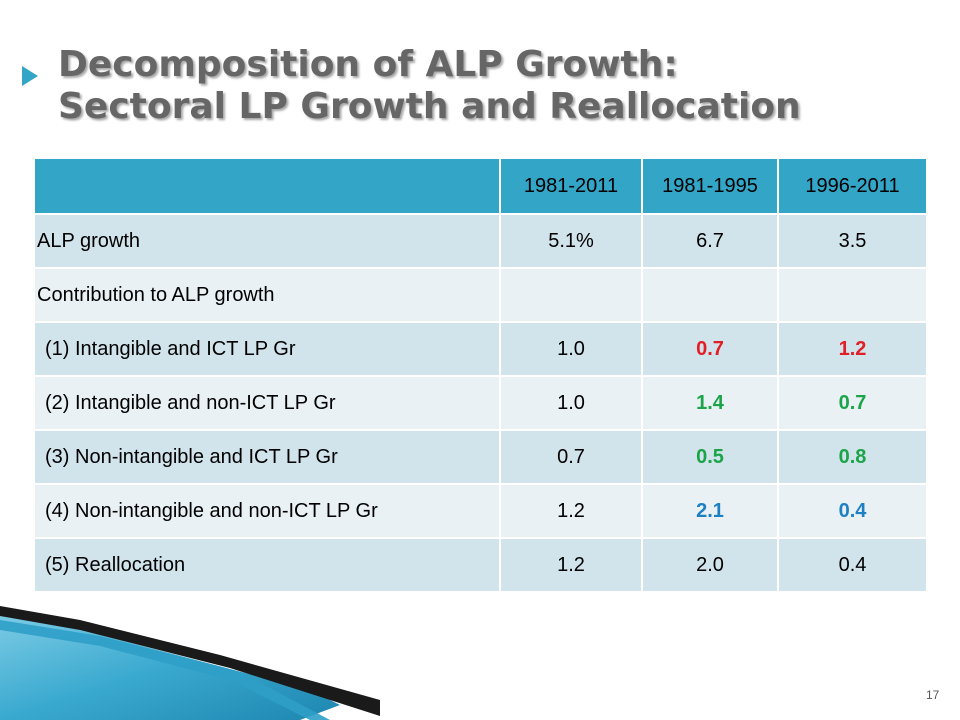 The image size is (960, 720). Describe the element at coordinates (571, 186) in the screenshot. I see `header-cell-1981-2011: 1981-2011` at that location.